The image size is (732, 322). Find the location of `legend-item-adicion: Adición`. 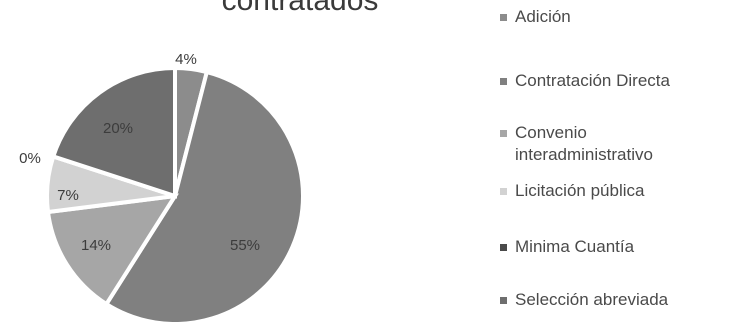

legend-item-adicion: Adición is located at coordinates (535, 17).